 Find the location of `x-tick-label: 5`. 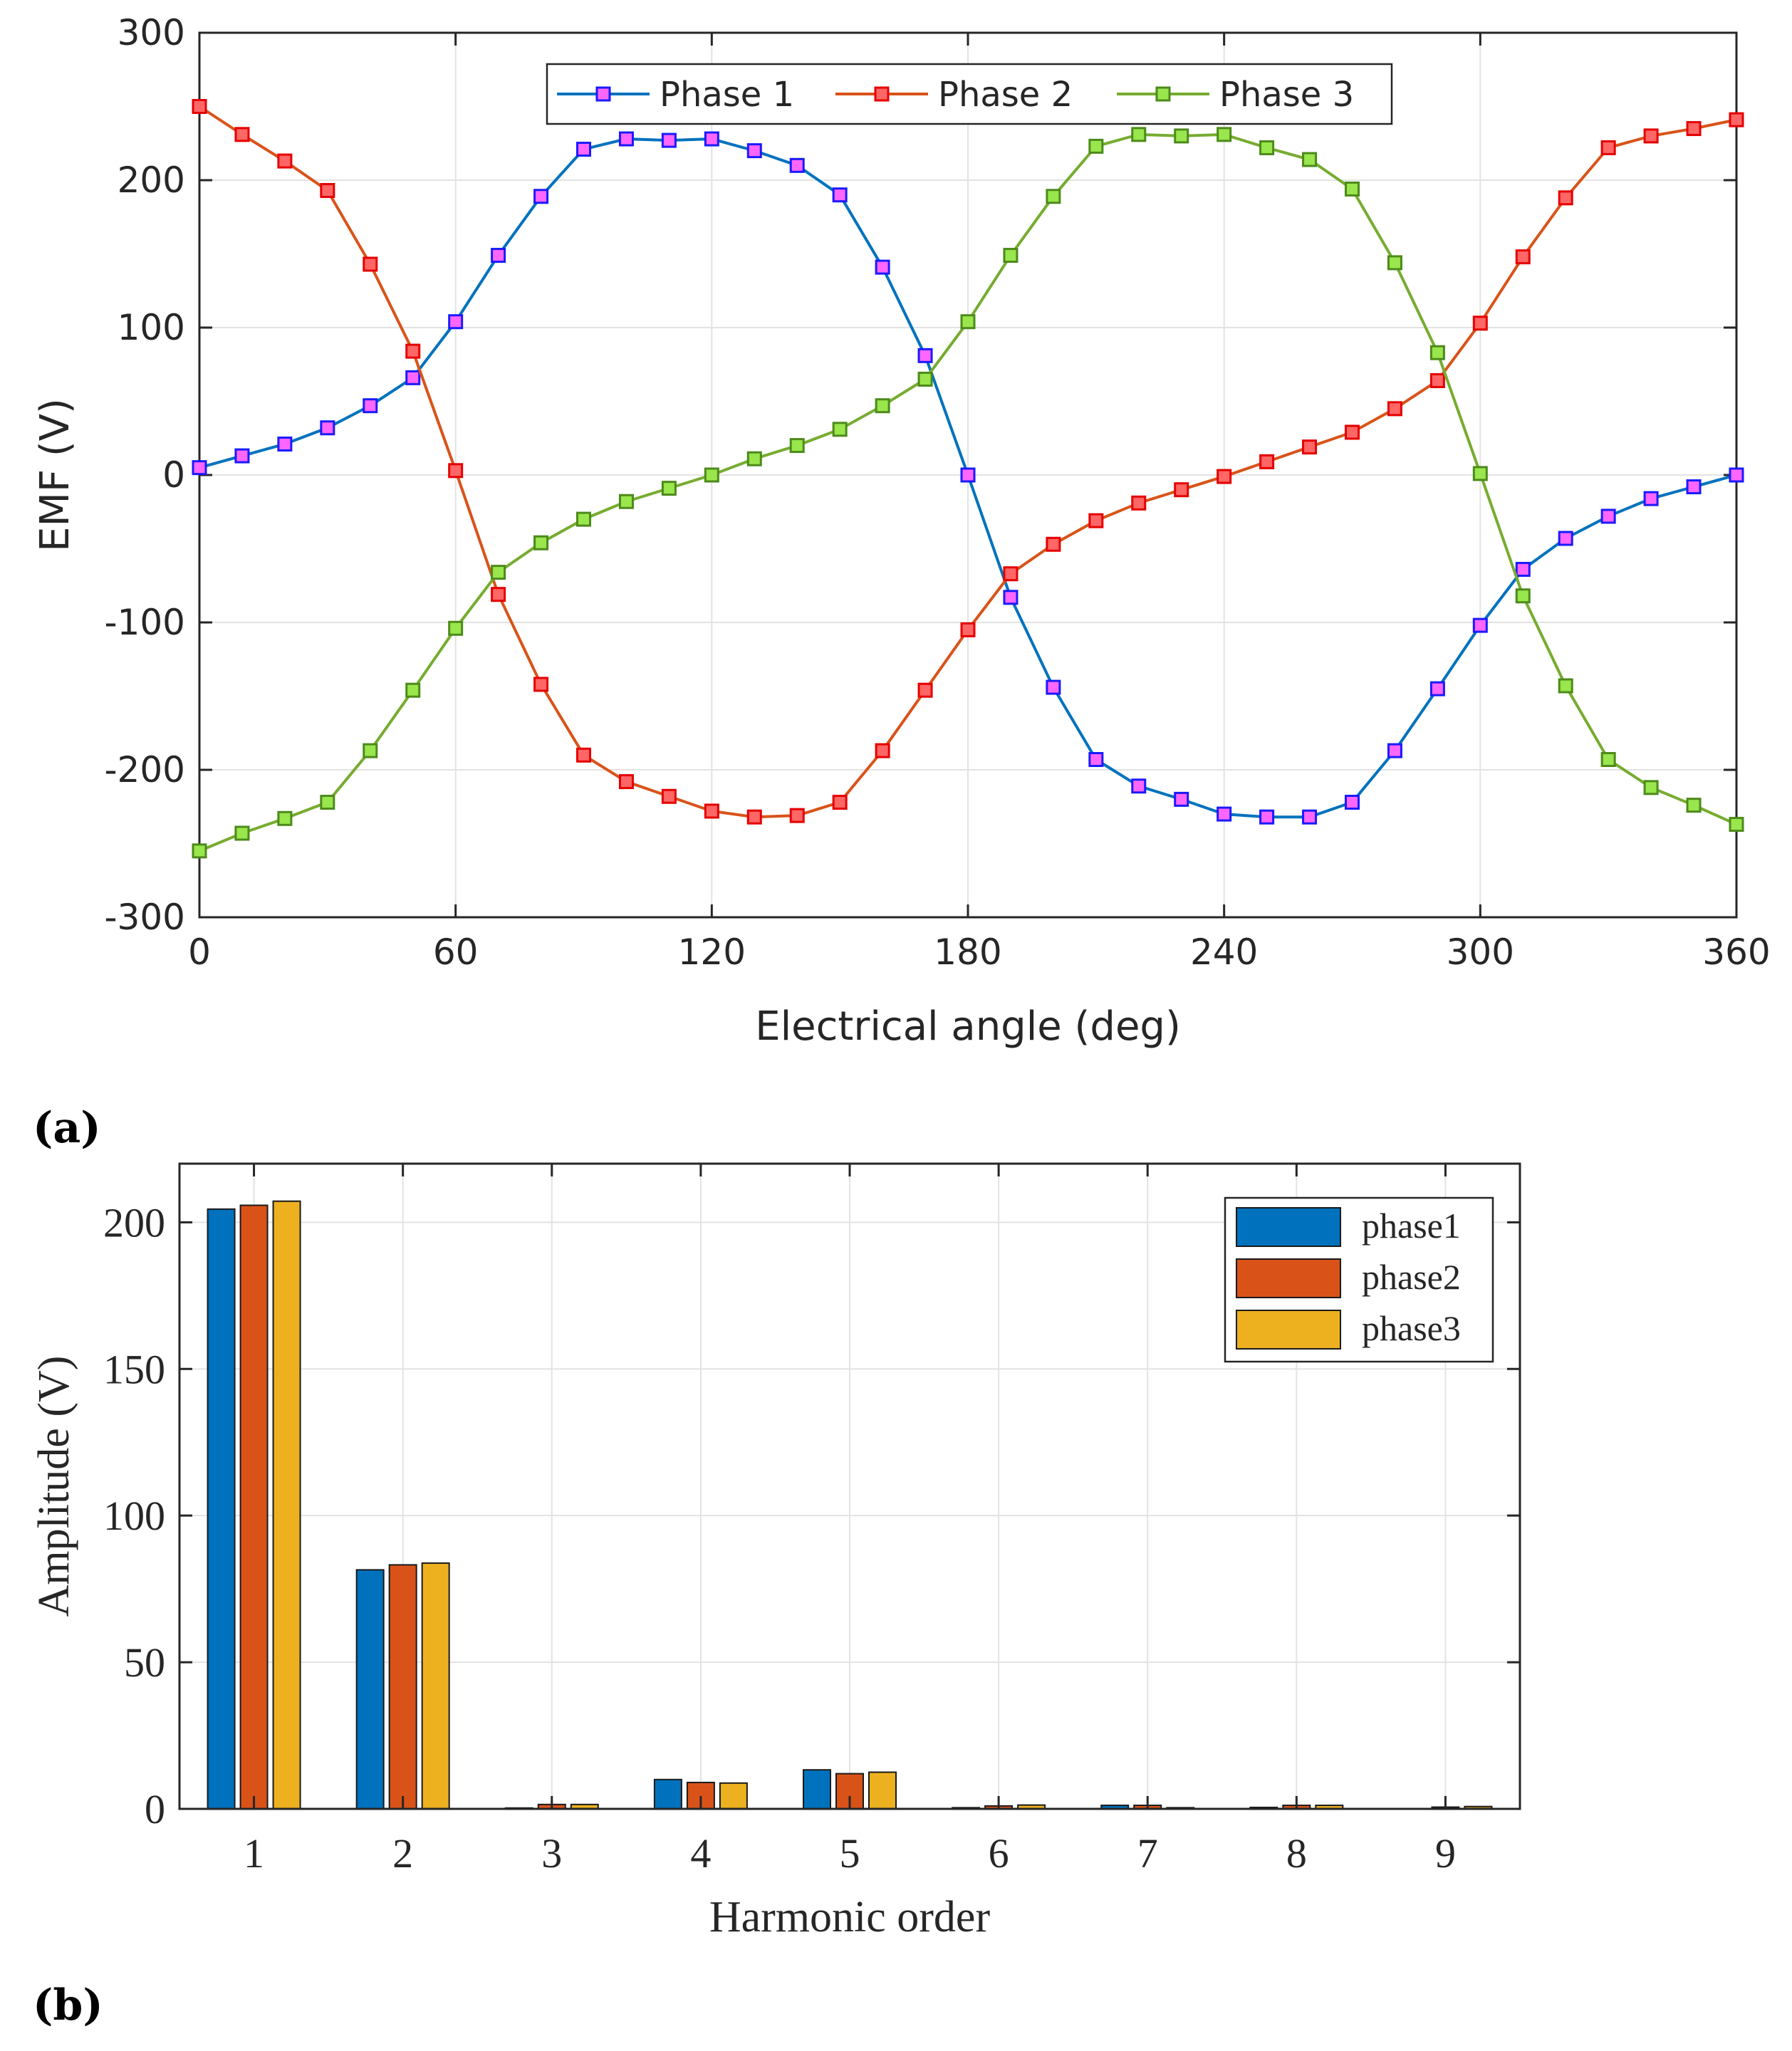

x-tick-label: 5 is located at coordinates (850, 1853).